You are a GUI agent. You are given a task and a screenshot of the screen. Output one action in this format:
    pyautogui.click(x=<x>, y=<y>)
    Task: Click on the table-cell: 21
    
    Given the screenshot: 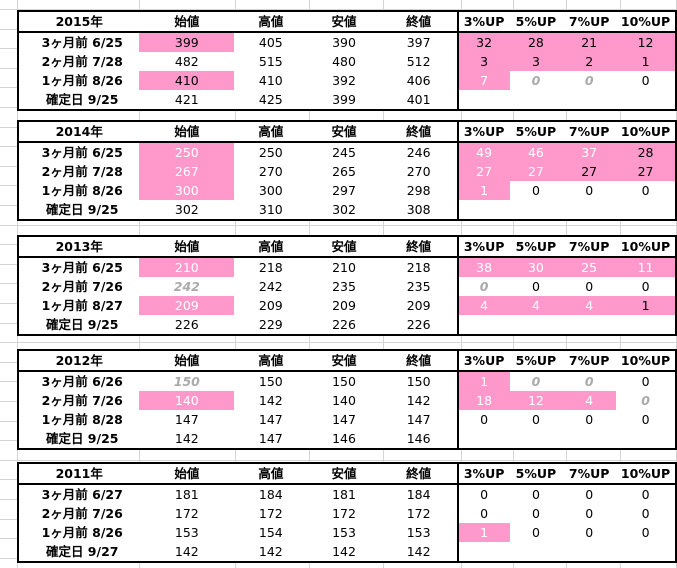 What is the action you would take?
    pyautogui.click(x=589, y=42)
    